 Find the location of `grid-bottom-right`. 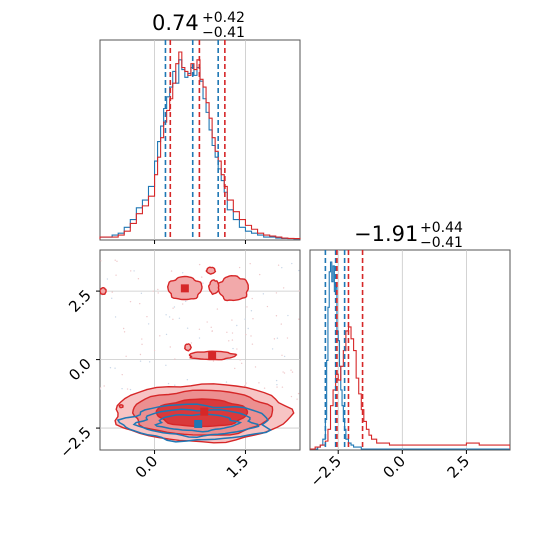

grid-bottom-right is located at coordinates (402, 350).